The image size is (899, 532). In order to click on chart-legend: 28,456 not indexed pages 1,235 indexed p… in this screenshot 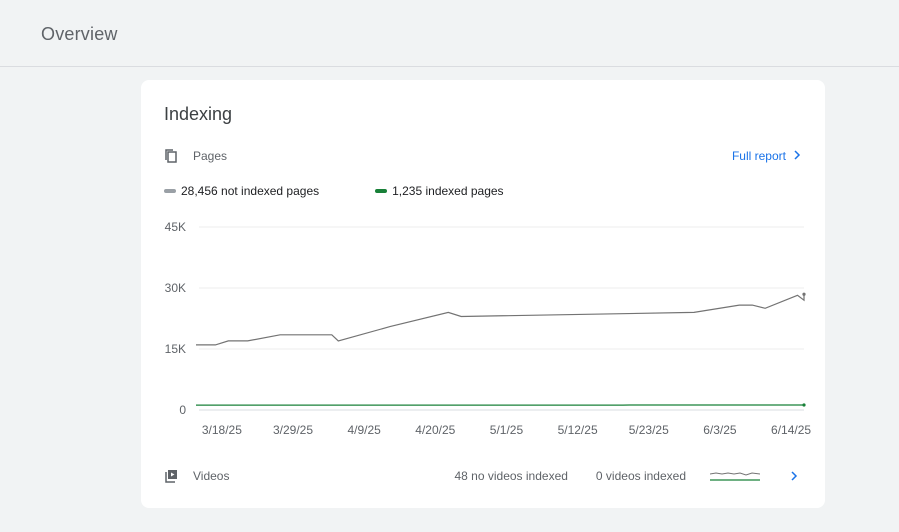, I will do `click(362, 191)`.